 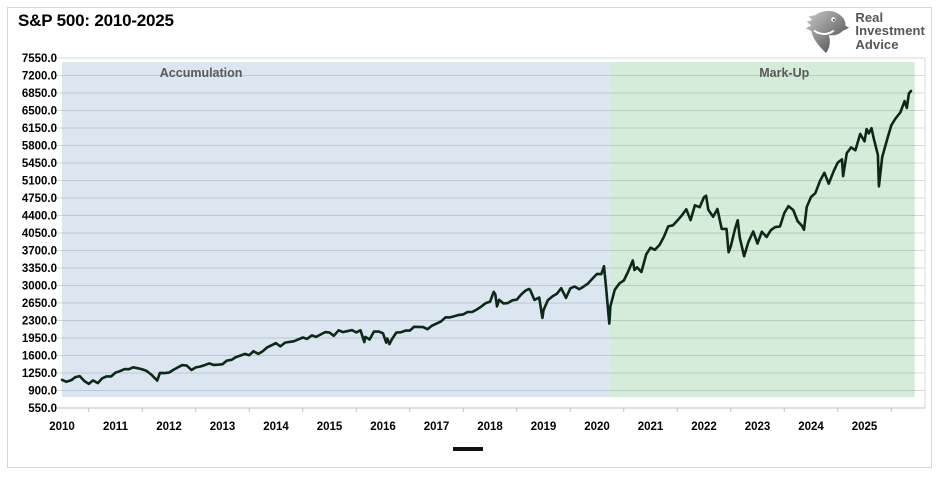 What do you see at coordinates (490, 427) in the screenshot?
I see `x-tick-label: 2018` at bounding box center [490, 427].